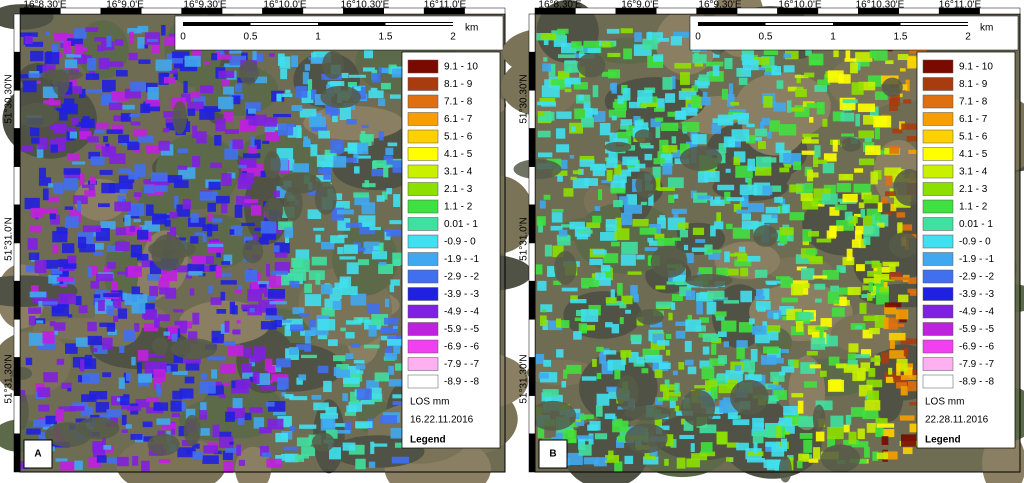 The width and height of the screenshot is (1024, 483). What do you see at coordinates (445, 5) in the screenshot?
I see `longitude-label: 16°11.0'E` at bounding box center [445, 5].